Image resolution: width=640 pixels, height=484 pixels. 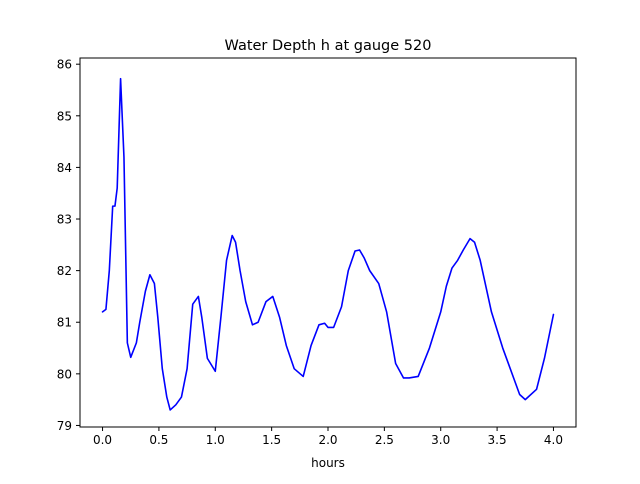 What do you see at coordinates (215, 440) in the screenshot?
I see `x-tick-label: 1.0` at bounding box center [215, 440].